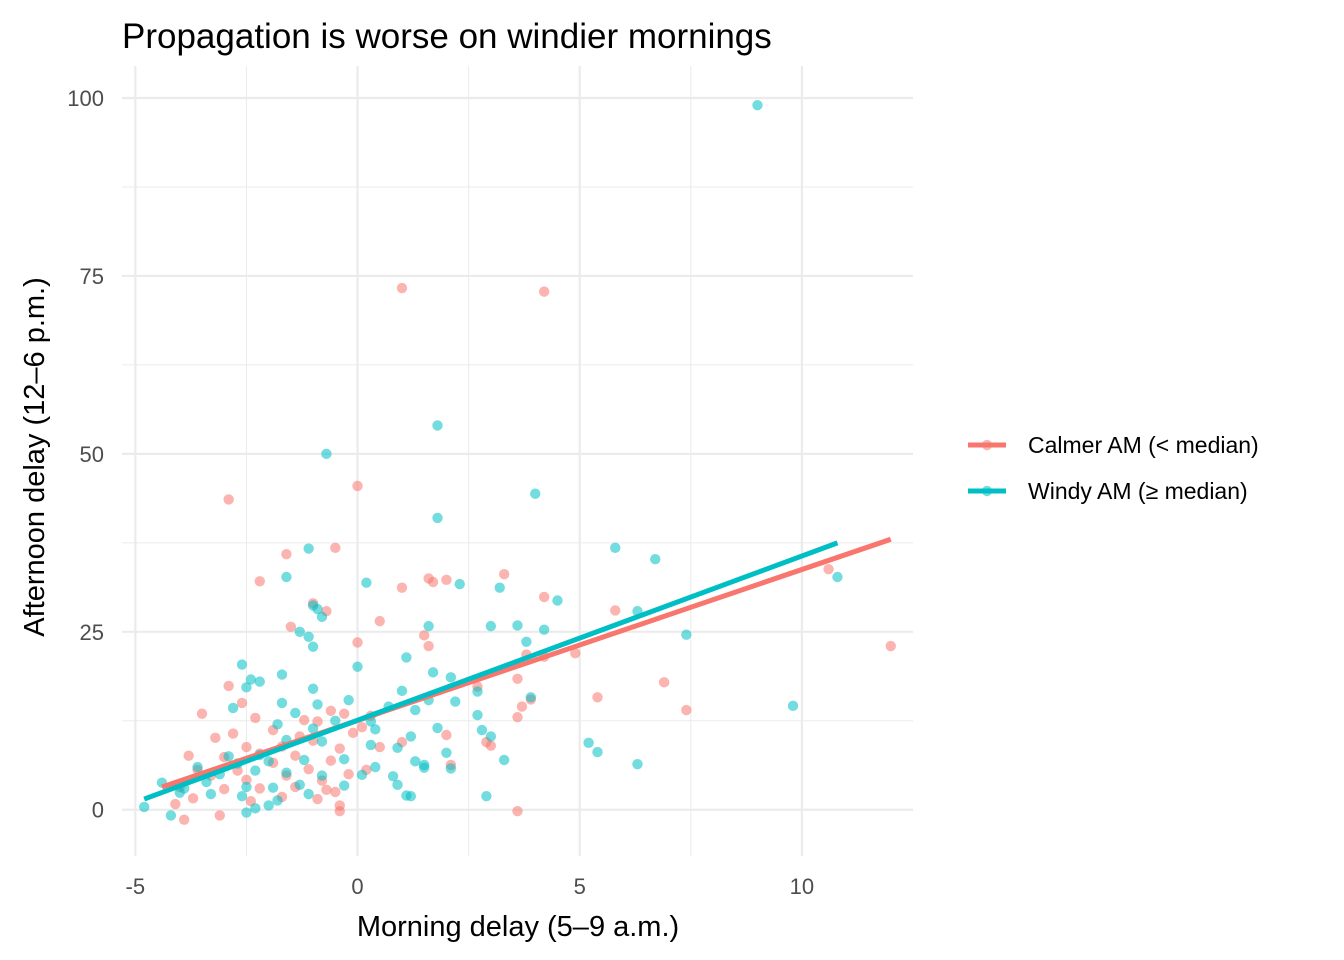 This screenshot has width=1344, height=960. What do you see at coordinates (1138, 491) in the screenshot?
I see `legend-windy-label: Windy AM (≥ median)` at bounding box center [1138, 491].